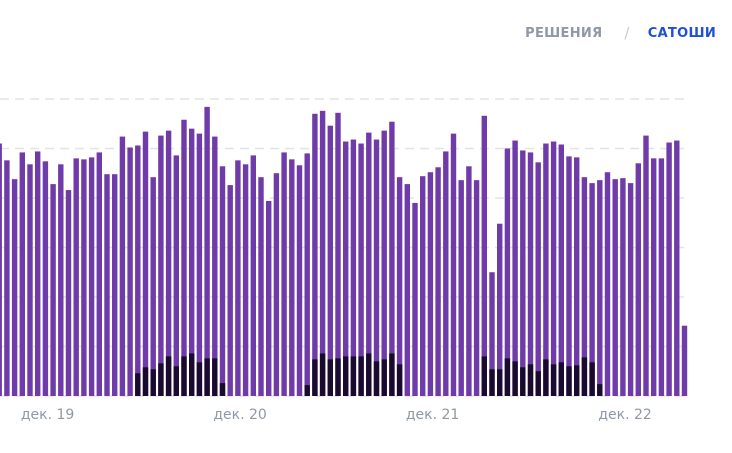  I want to click on x-tick-label: дек. 22, so click(624, 415).